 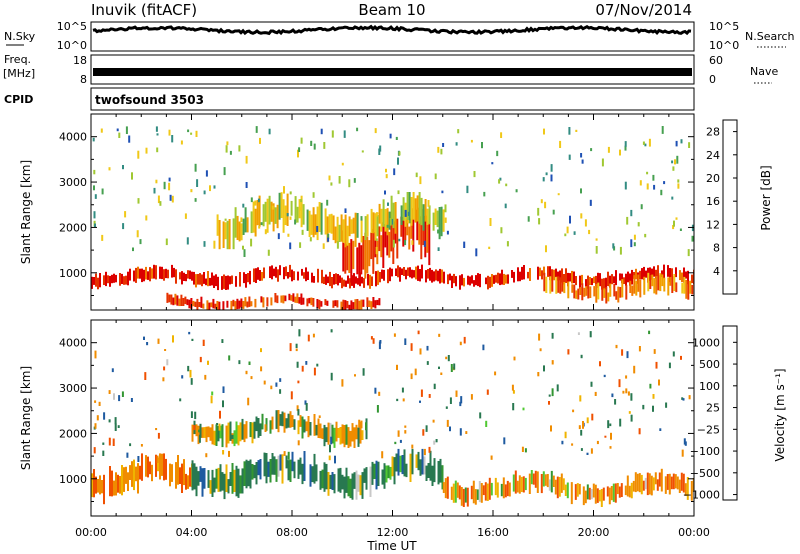 I want to click on colorbar-tick-label: 12, so click(x=713, y=224).